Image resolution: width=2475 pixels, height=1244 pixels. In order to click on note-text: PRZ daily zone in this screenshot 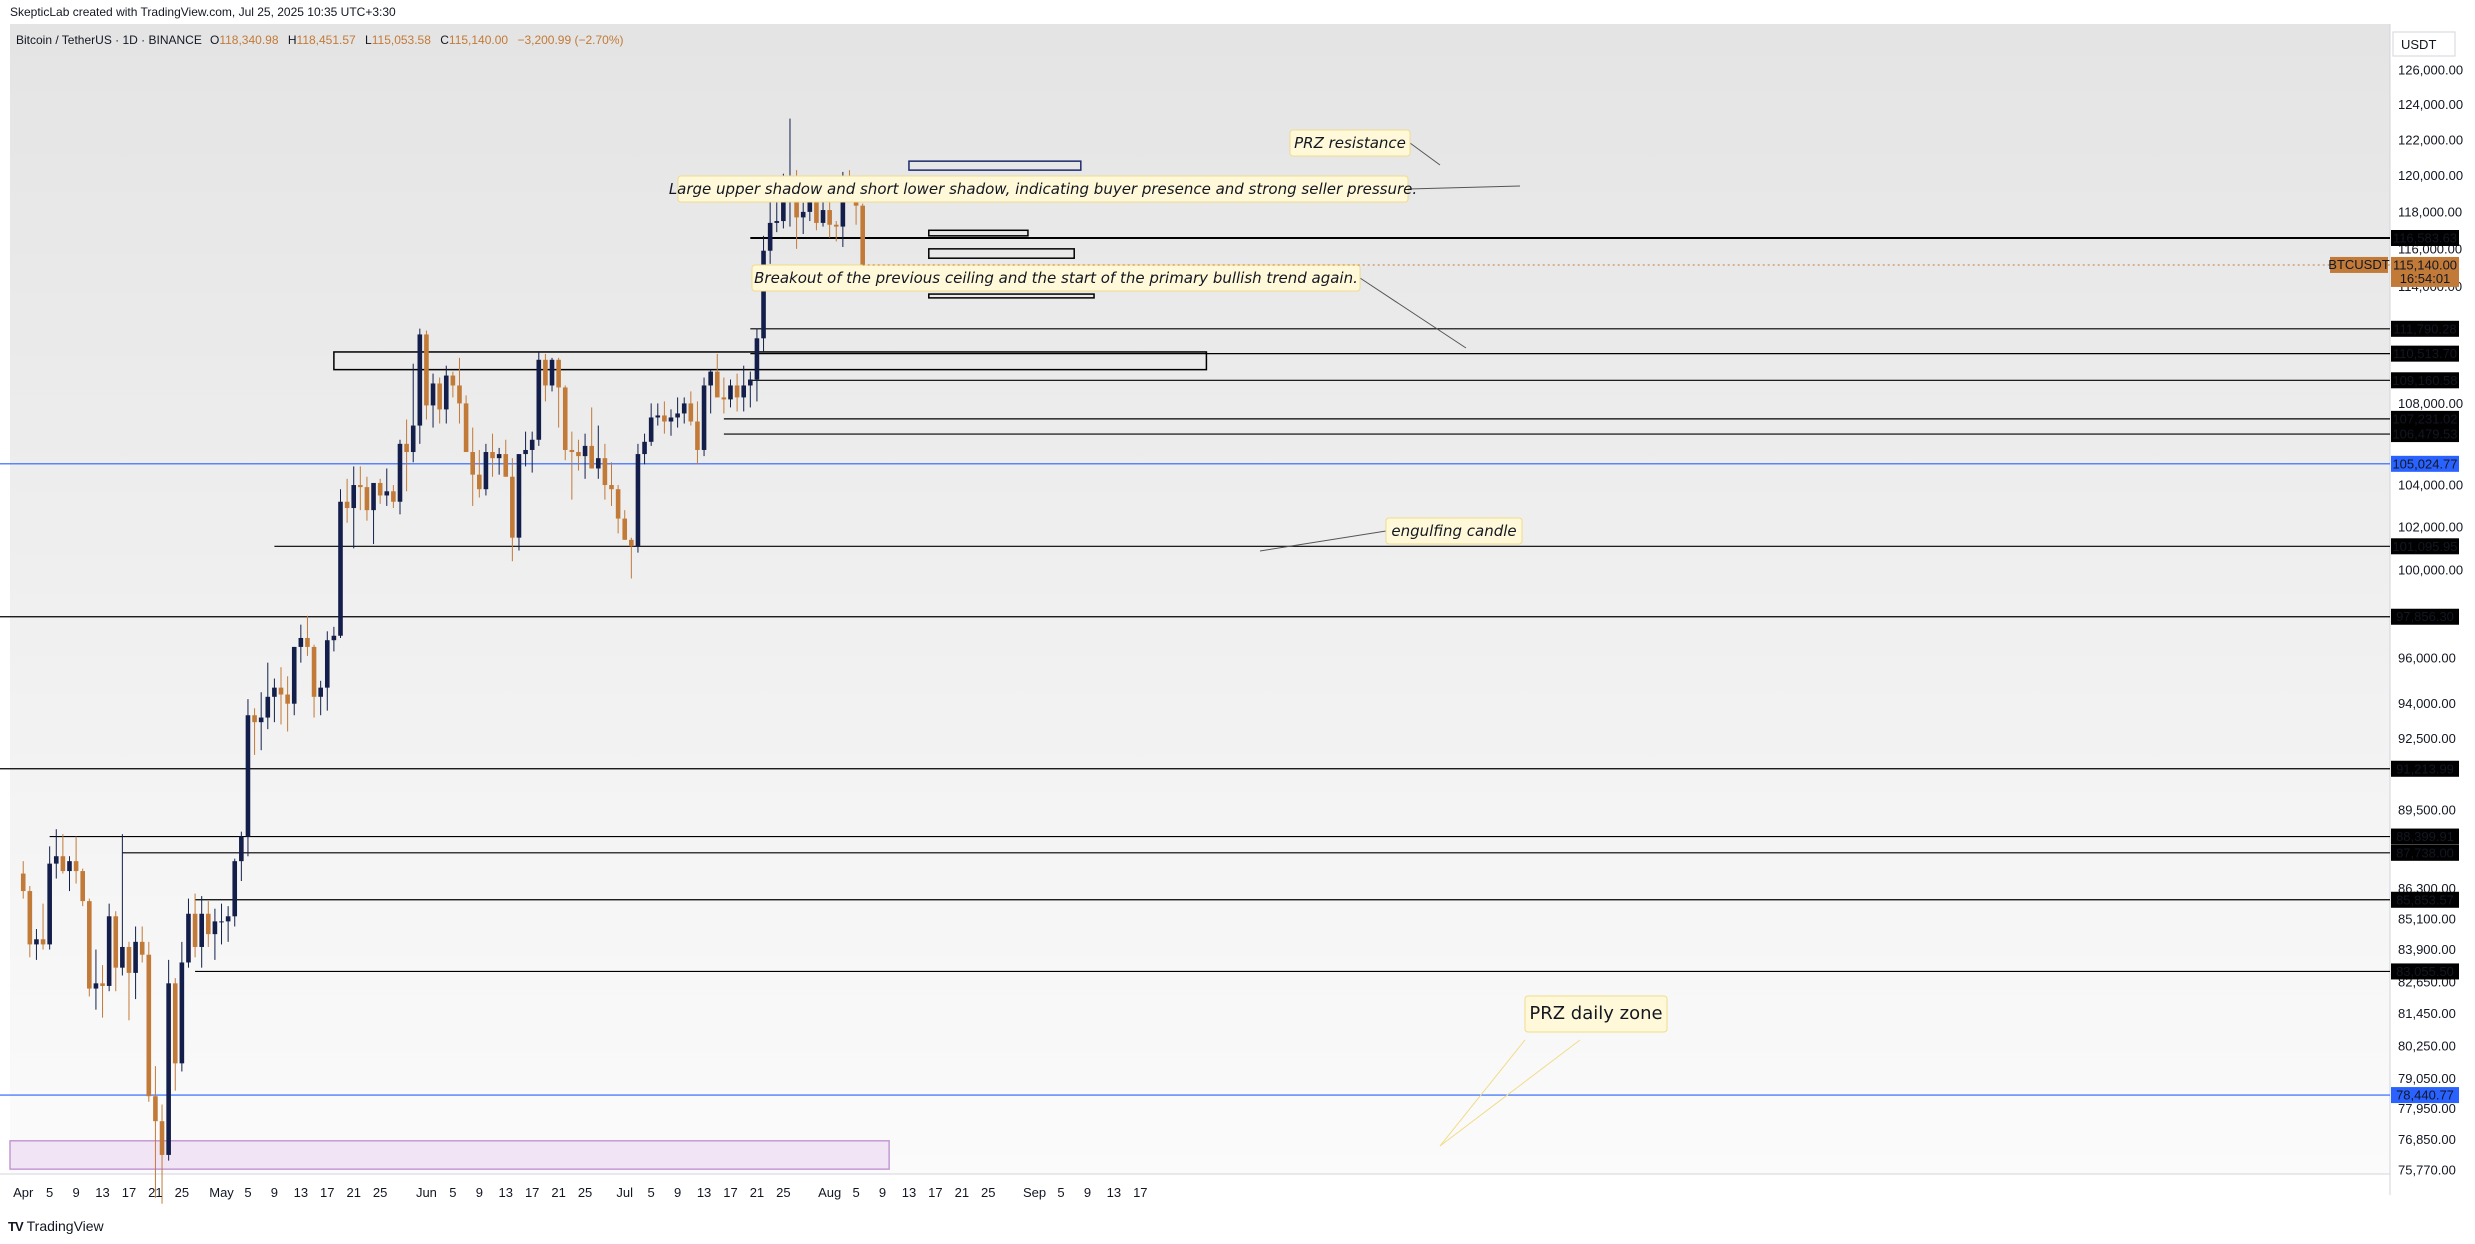, I will do `click(1595, 1013)`.